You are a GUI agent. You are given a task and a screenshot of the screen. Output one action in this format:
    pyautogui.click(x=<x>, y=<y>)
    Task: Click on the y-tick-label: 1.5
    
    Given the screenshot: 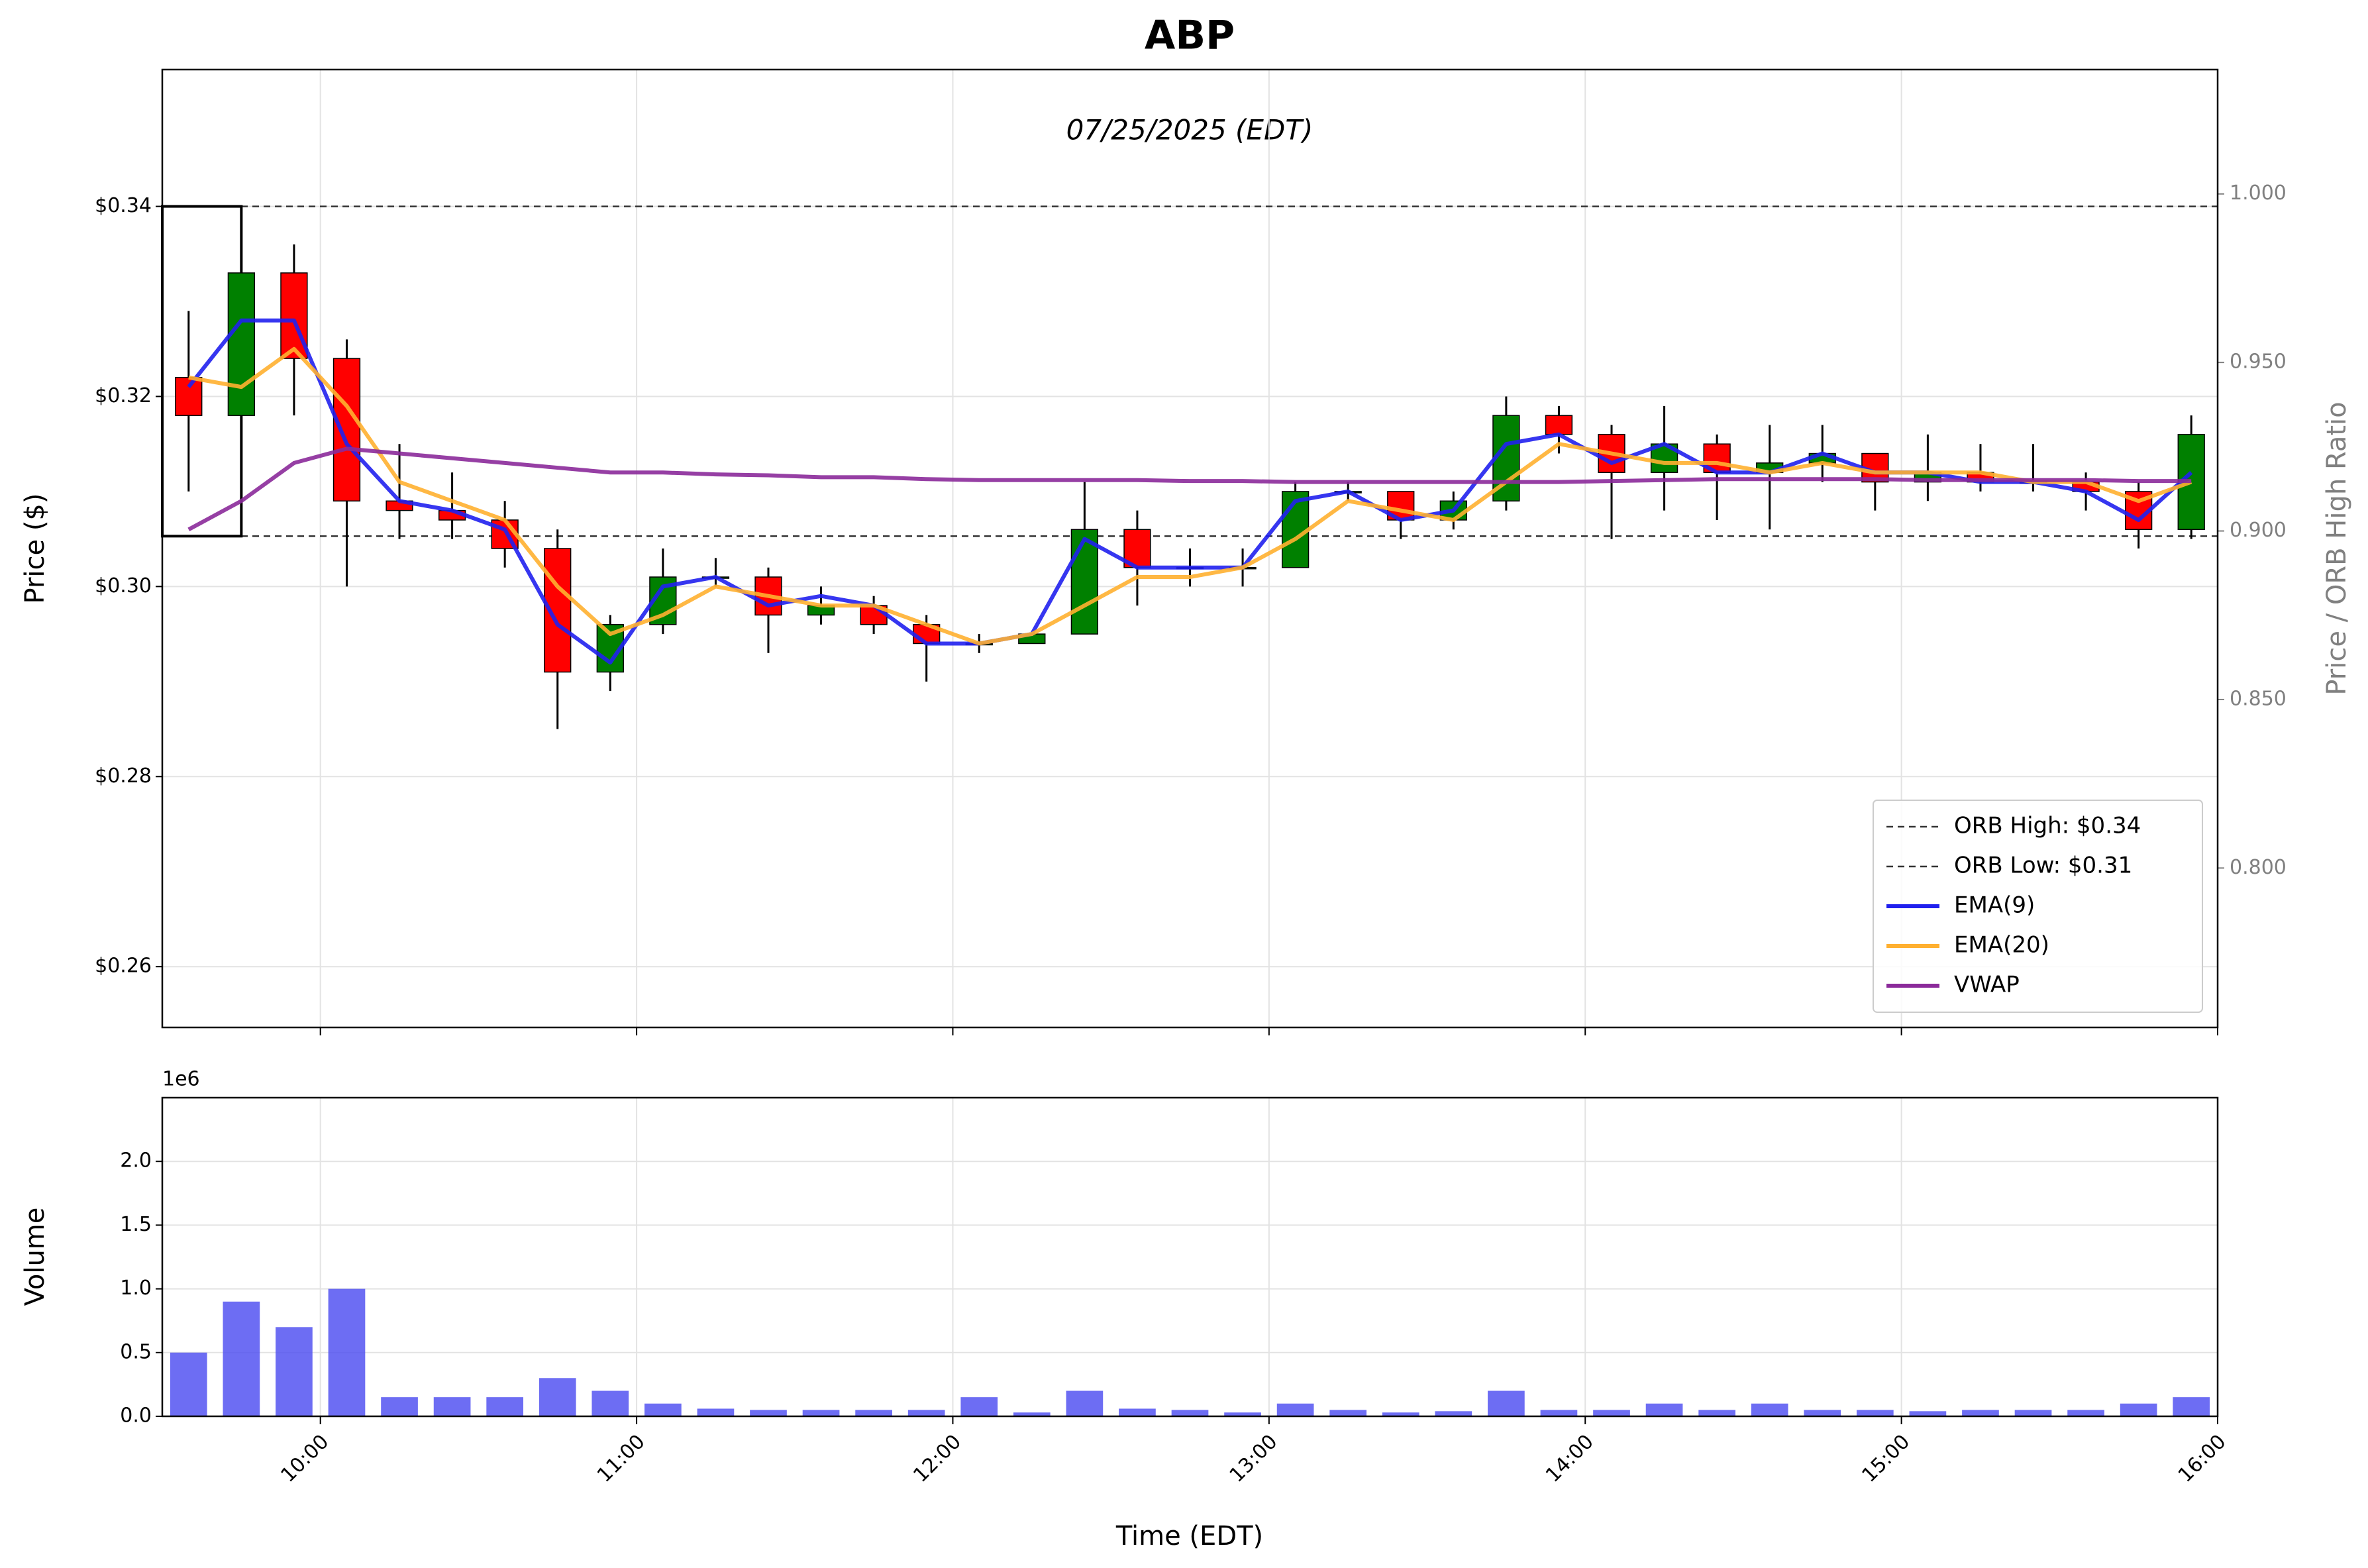 What is the action you would take?
    pyautogui.click(x=136, y=1224)
    